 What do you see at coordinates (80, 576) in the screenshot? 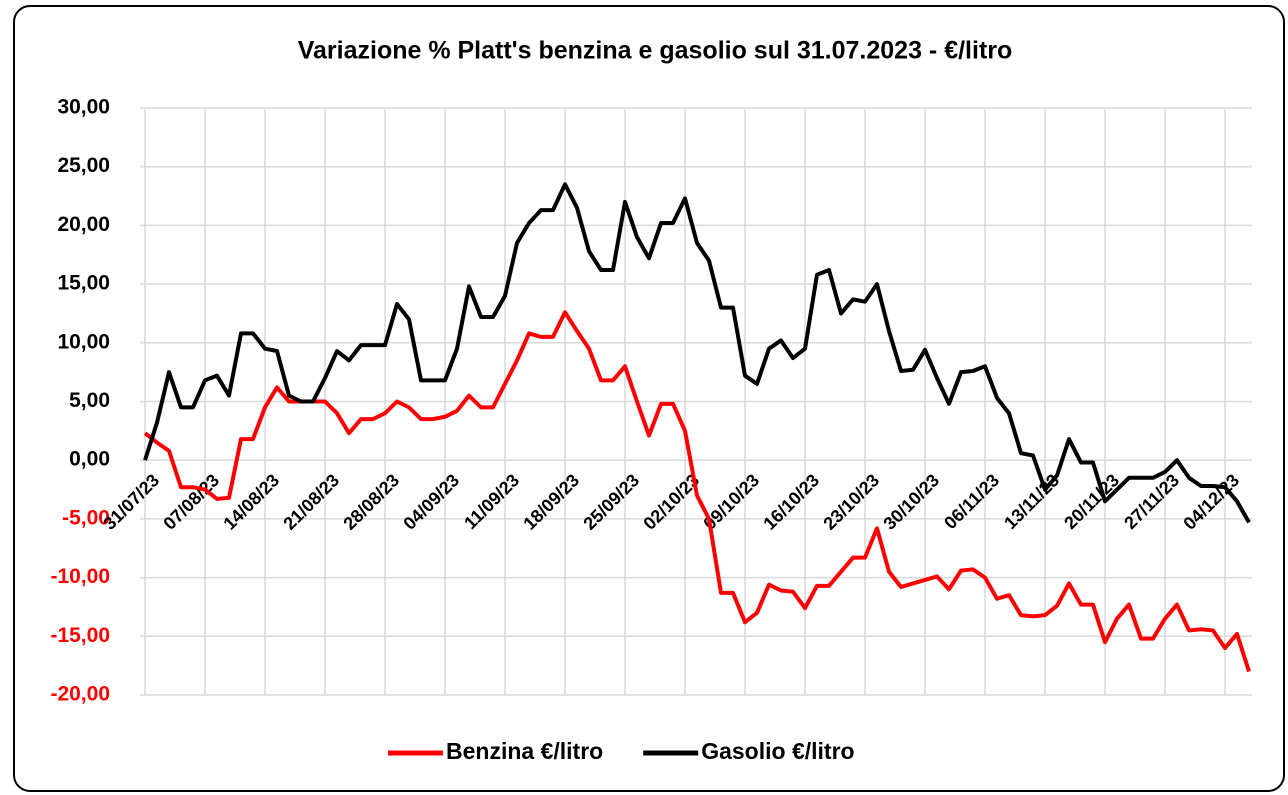
I see `y-tick-label: -10,00` at bounding box center [80, 576].